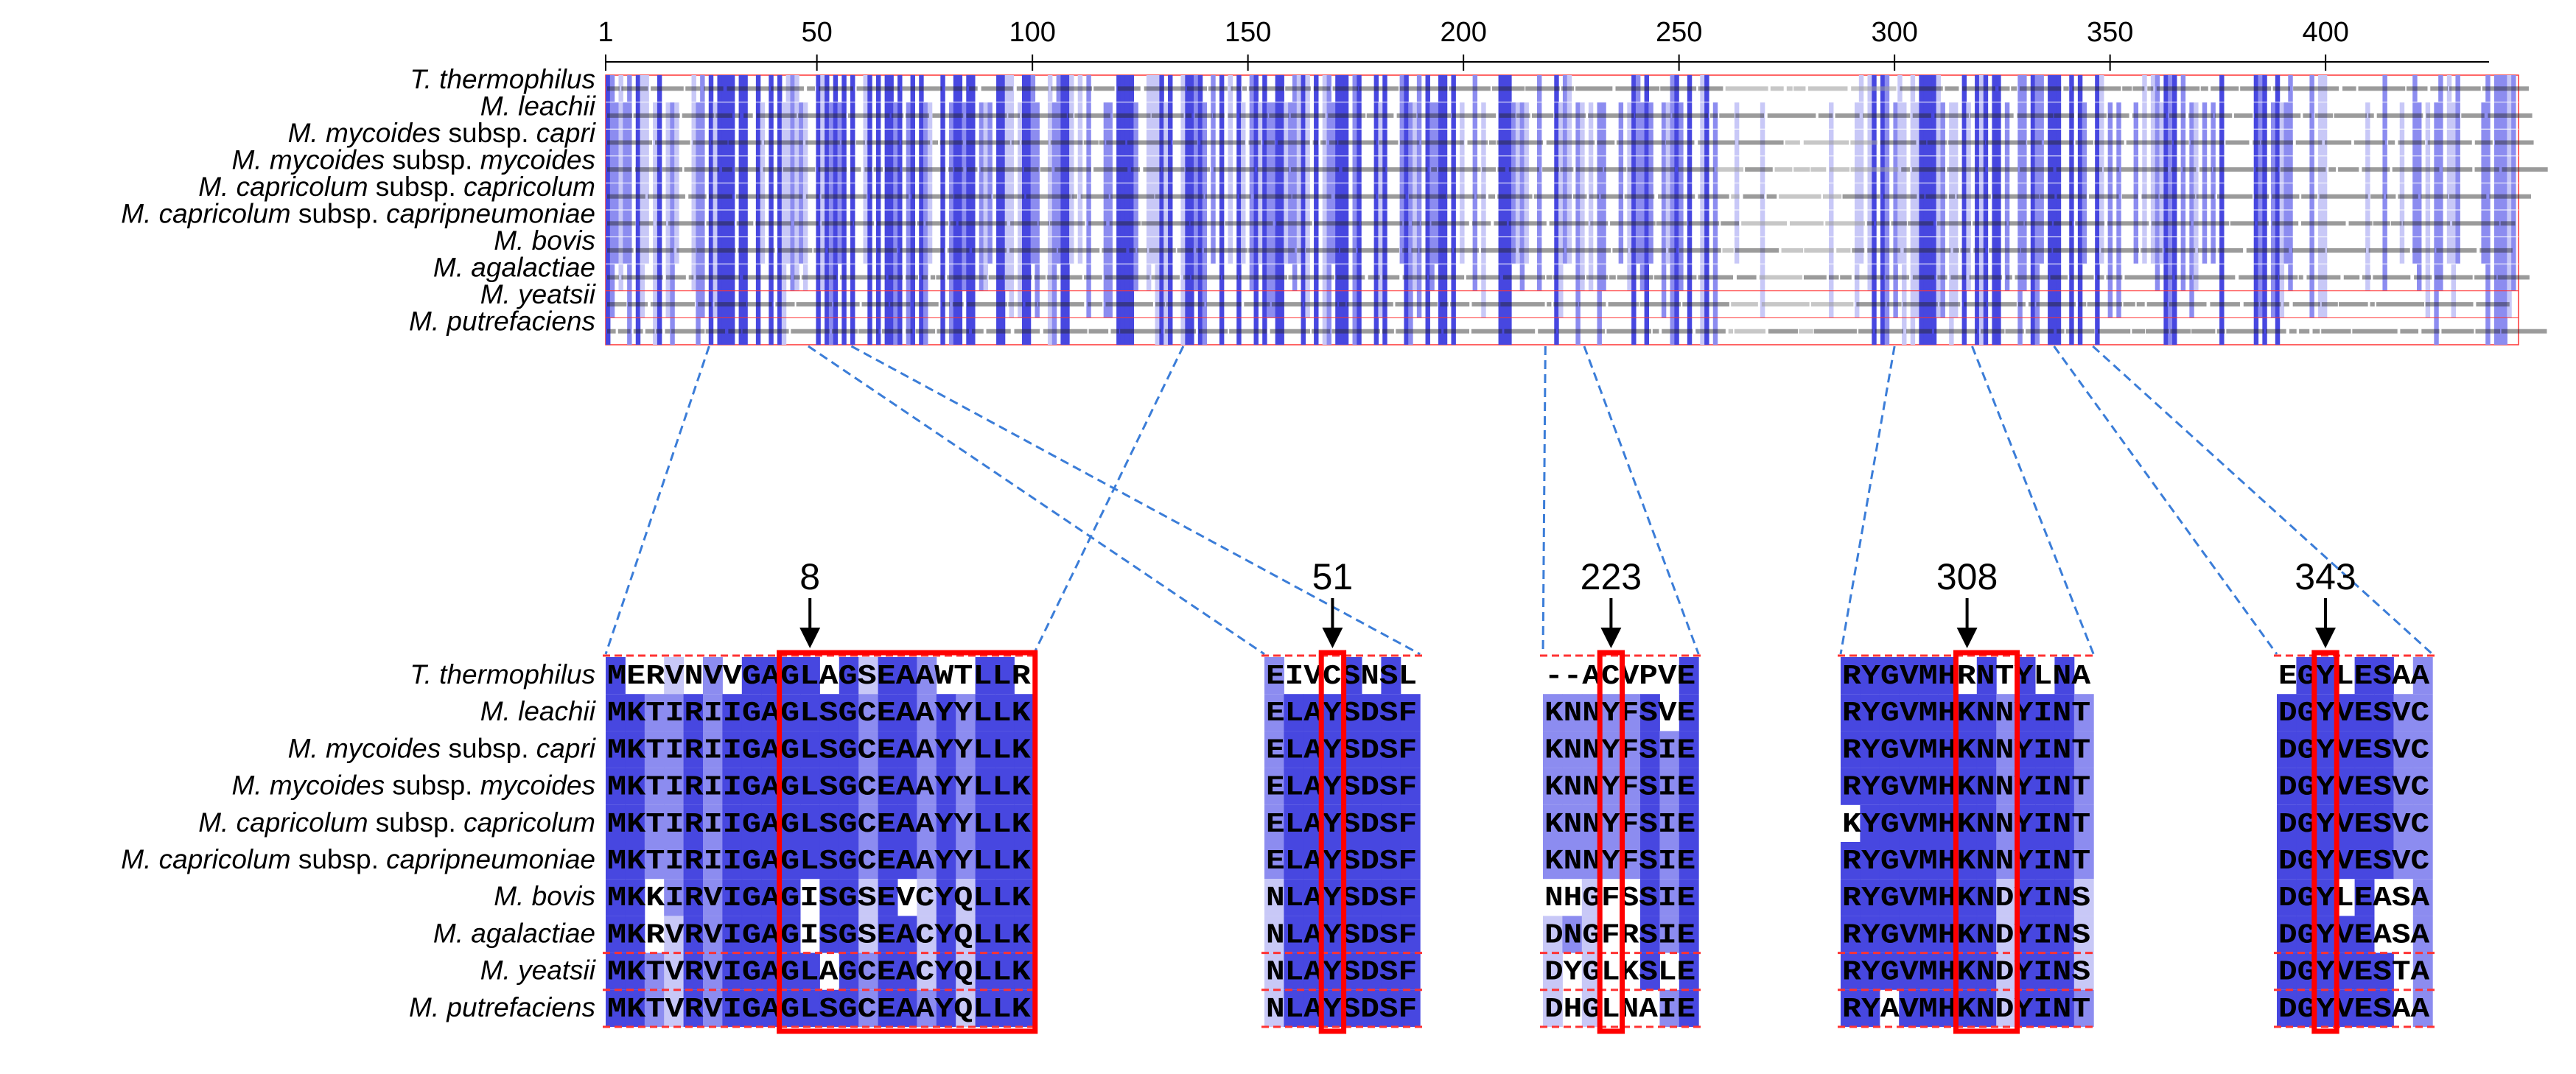 The image size is (2576, 1074). I want to click on species-genus-name: T. thermophilus, so click(502, 79).